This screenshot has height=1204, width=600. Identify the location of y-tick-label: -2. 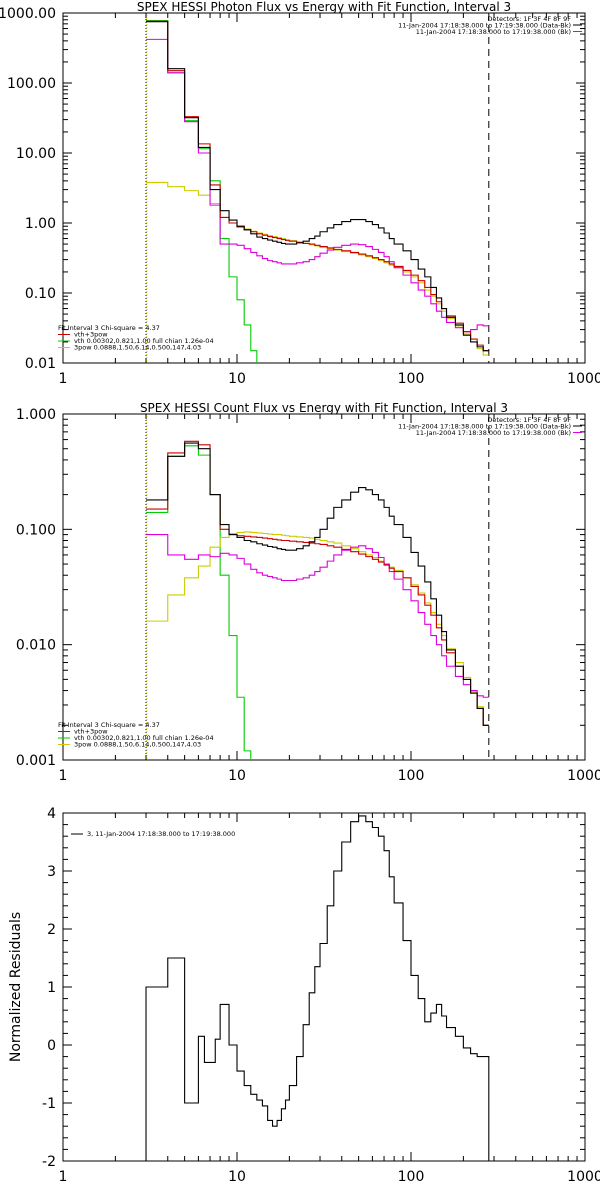
(49, 1162).